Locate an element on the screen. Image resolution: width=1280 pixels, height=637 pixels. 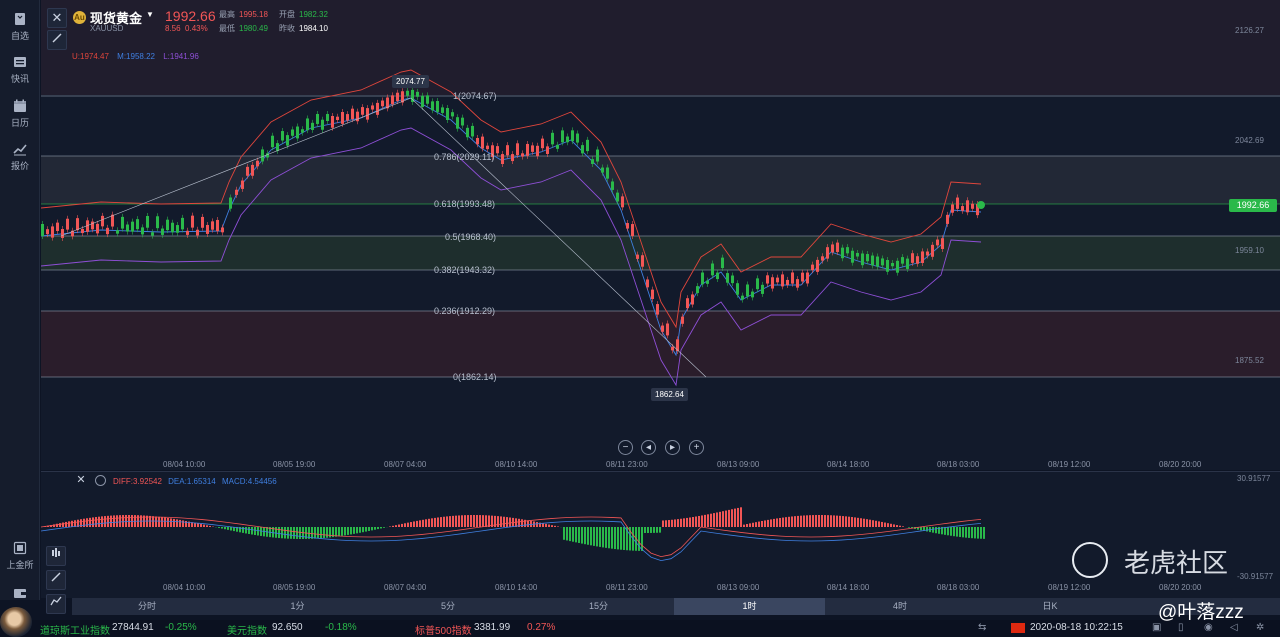
ticker-value: 3381.99 is located at coordinates (492, 627).